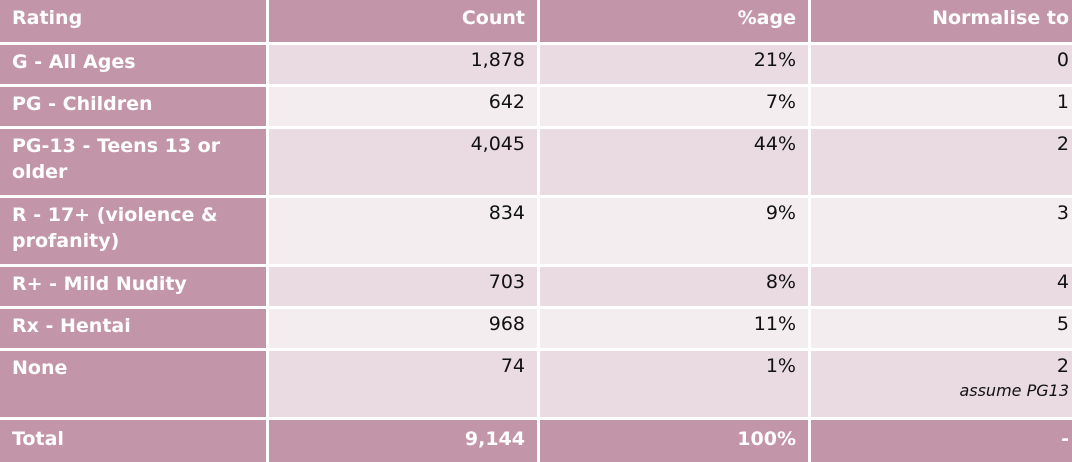 The width and height of the screenshot is (1072, 462). I want to click on row-normalise-with-note: 2 assume PG13, so click(941, 384).